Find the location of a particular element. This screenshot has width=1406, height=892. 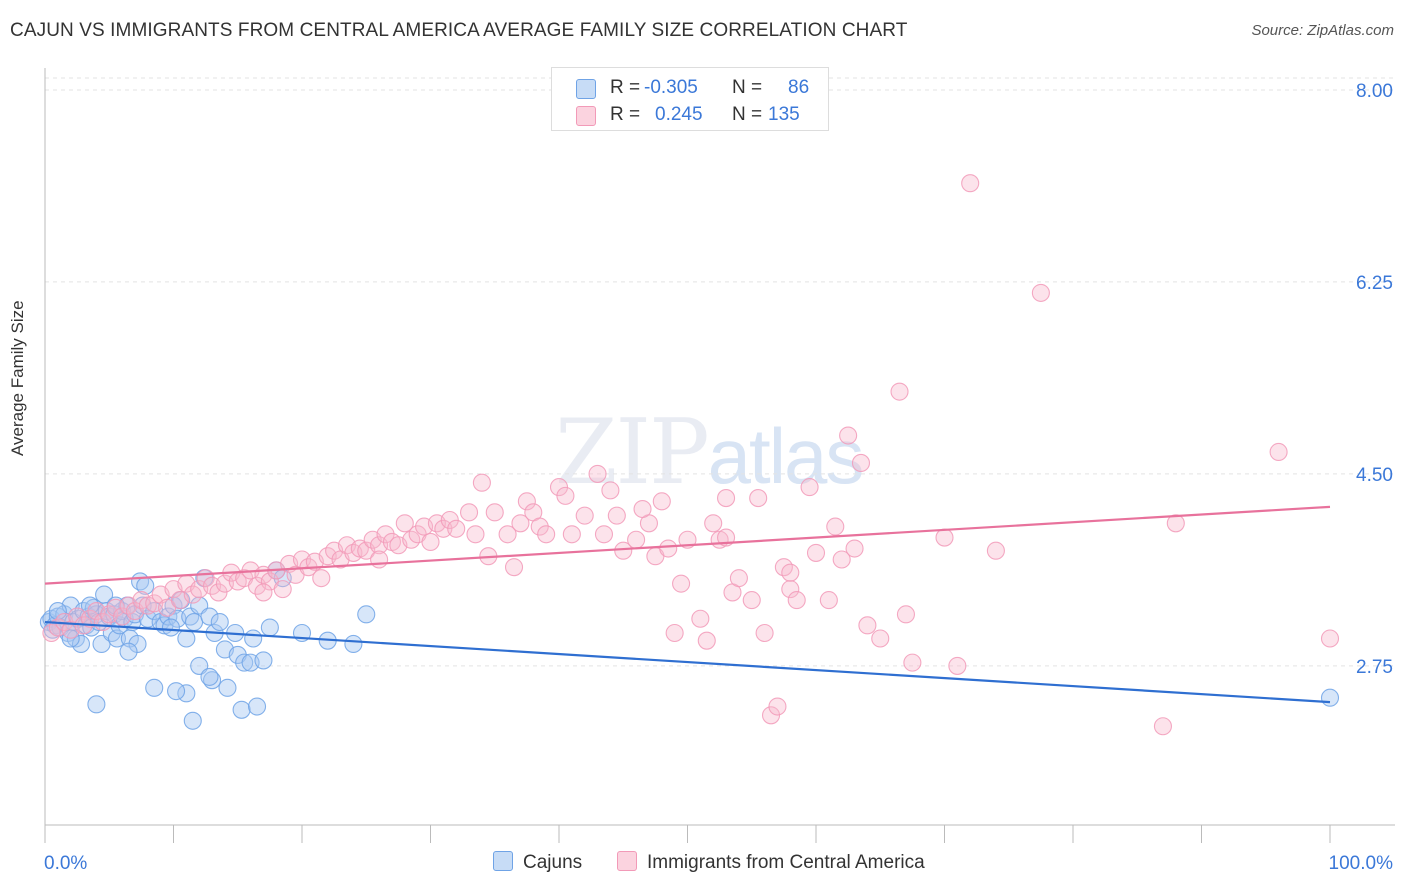

y-axis-label: Average Family Size is located at coordinates (17, 378).